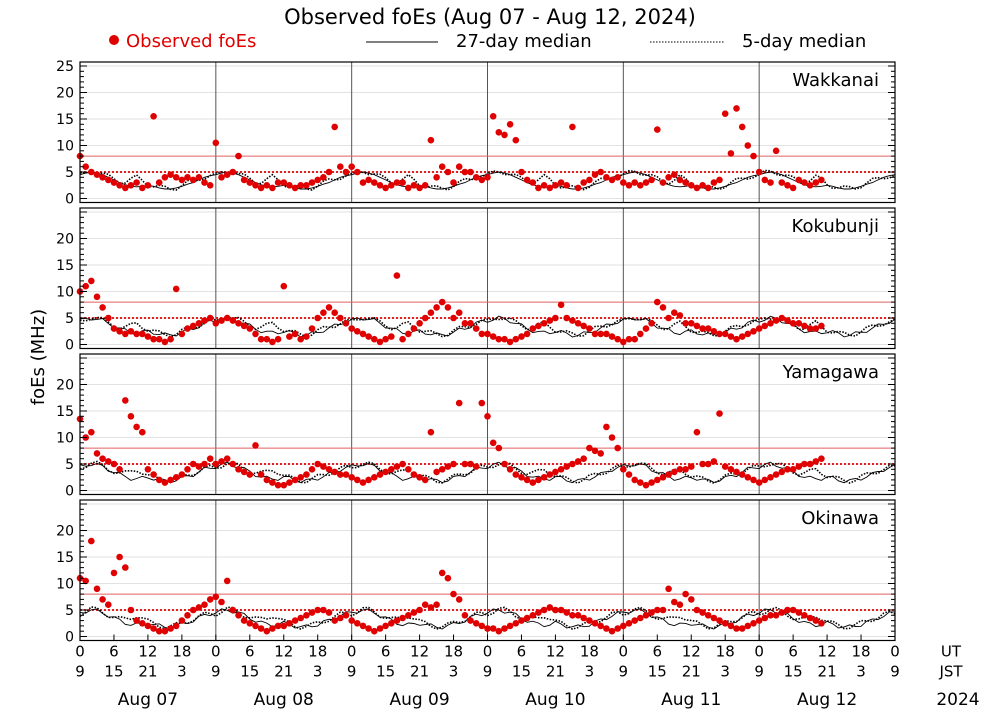 This screenshot has height=718, width=1000. I want to click on x-tick-label-ut: 18, so click(589, 652).